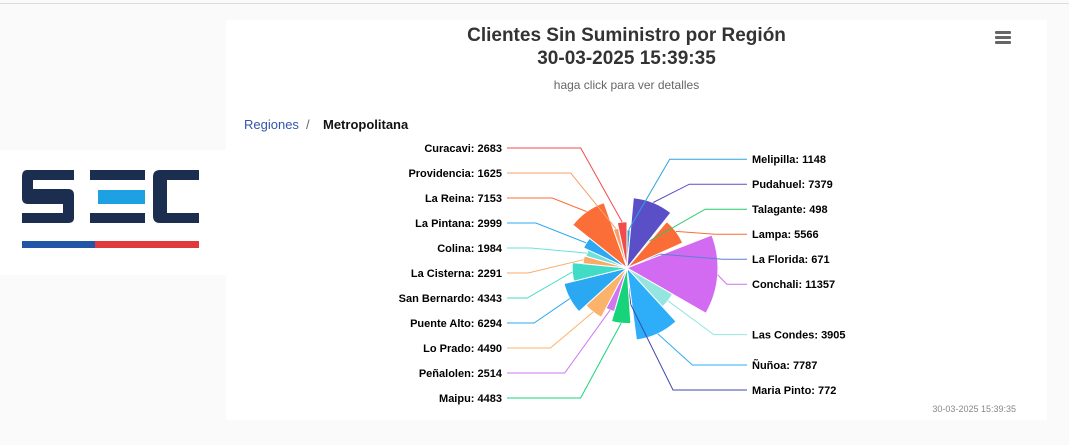 The height and width of the screenshot is (445, 1069). Describe the element at coordinates (455, 174) in the screenshot. I see `data-label-providencia: Providencia: 1625` at that location.